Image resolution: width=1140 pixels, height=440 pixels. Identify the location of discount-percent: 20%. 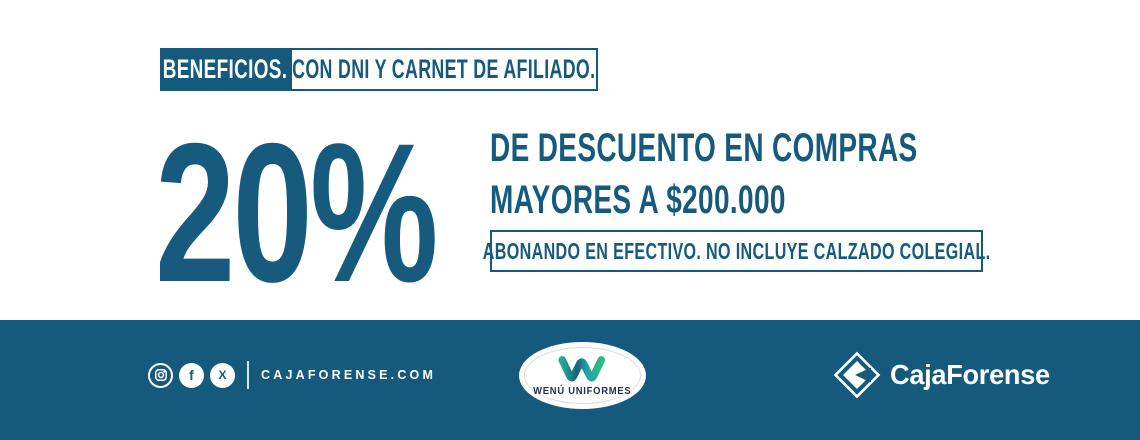
(296, 212).